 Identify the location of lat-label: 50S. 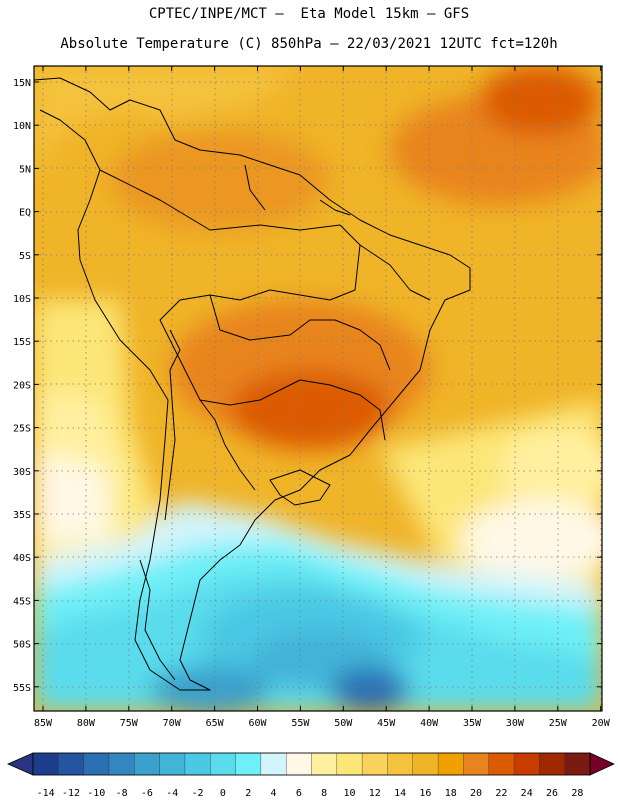
(22, 645).